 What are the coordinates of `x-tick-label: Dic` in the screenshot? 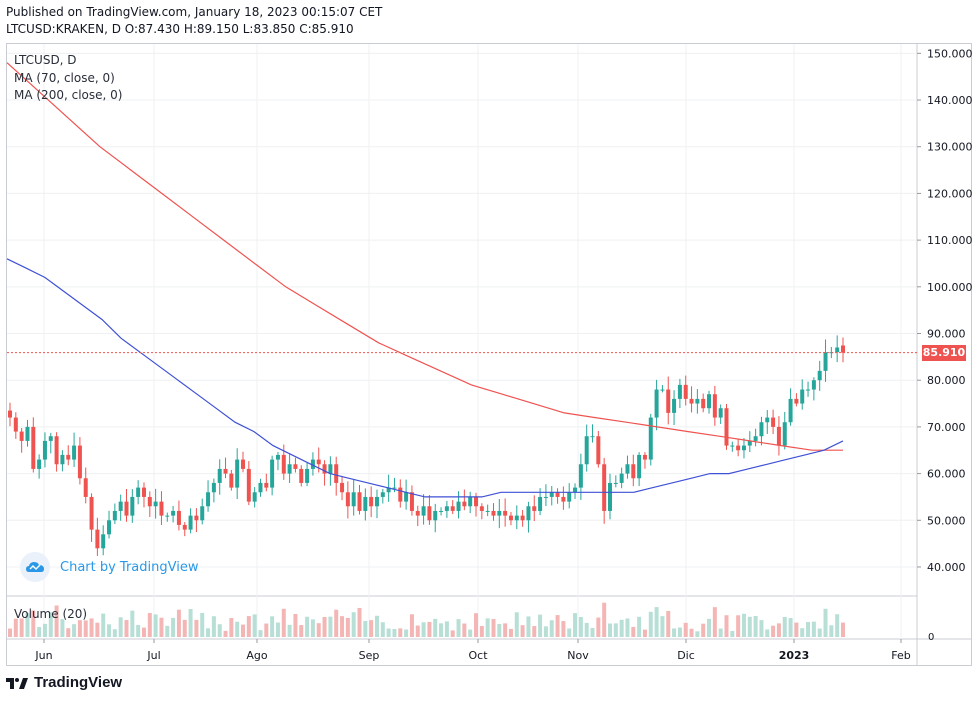 It's located at (686, 655).